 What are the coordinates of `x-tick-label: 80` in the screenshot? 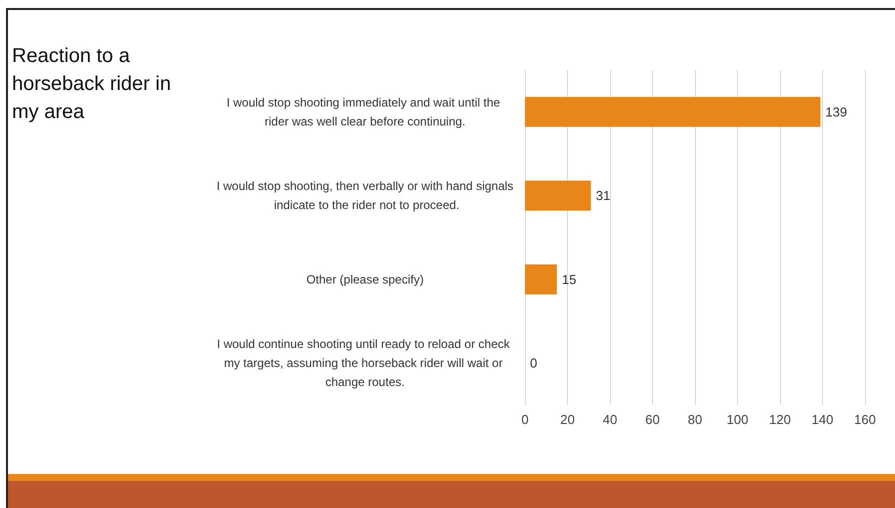 It's located at (695, 419).